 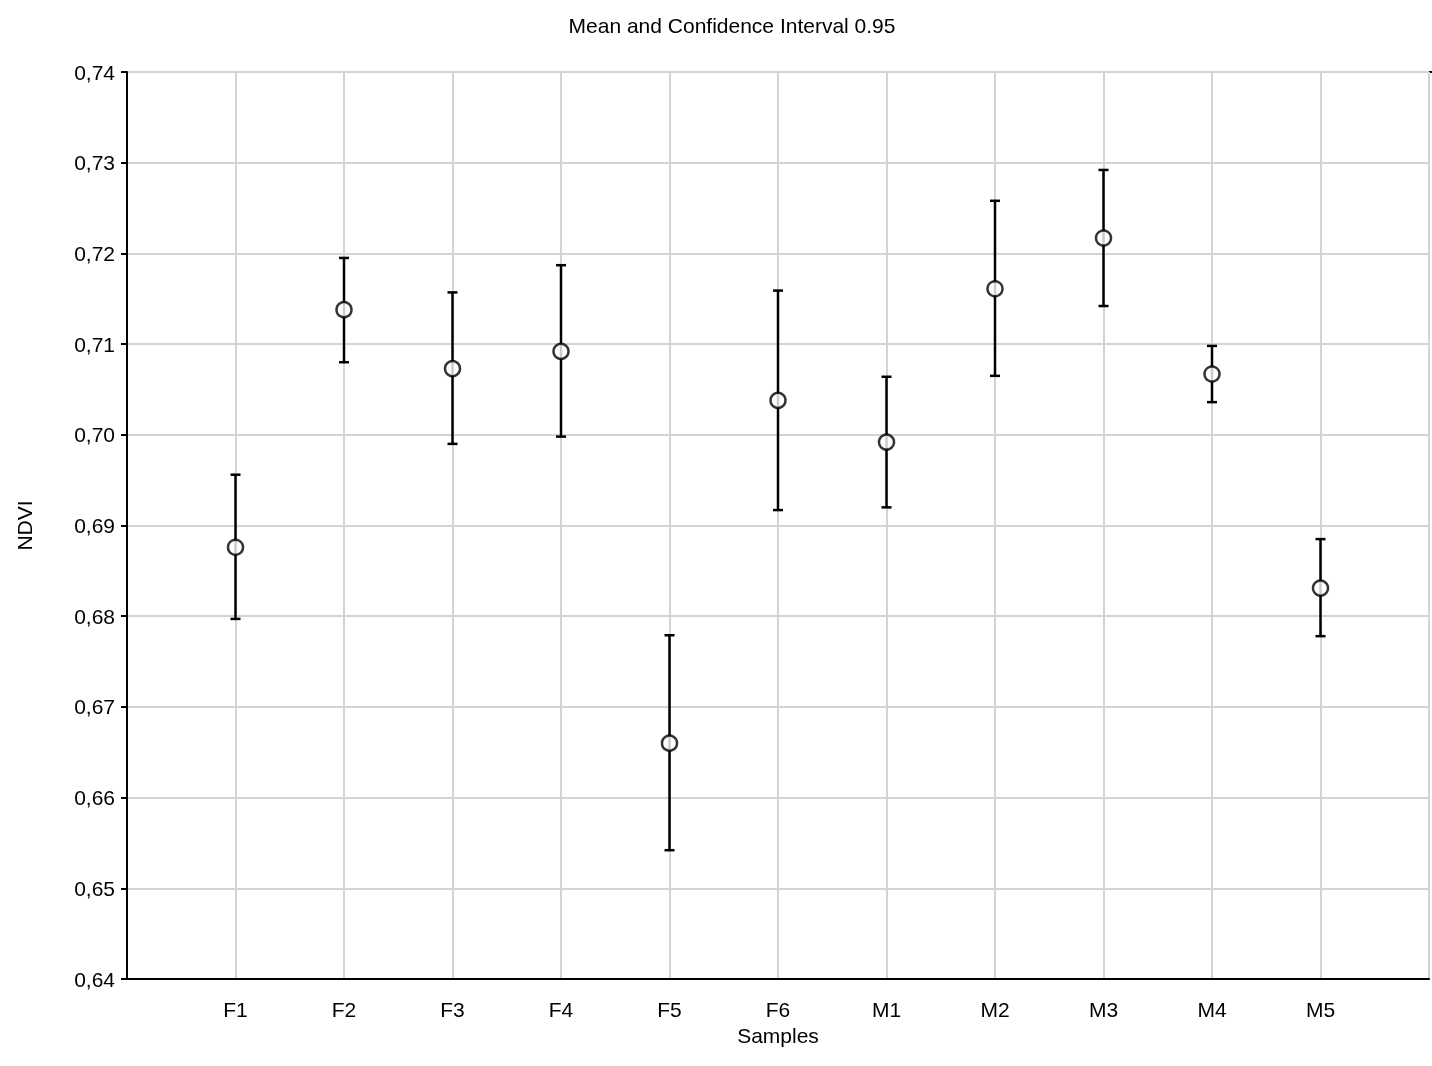 I want to click on chart-title: Mean and Confidence Interval 0.95, so click(x=732, y=25).